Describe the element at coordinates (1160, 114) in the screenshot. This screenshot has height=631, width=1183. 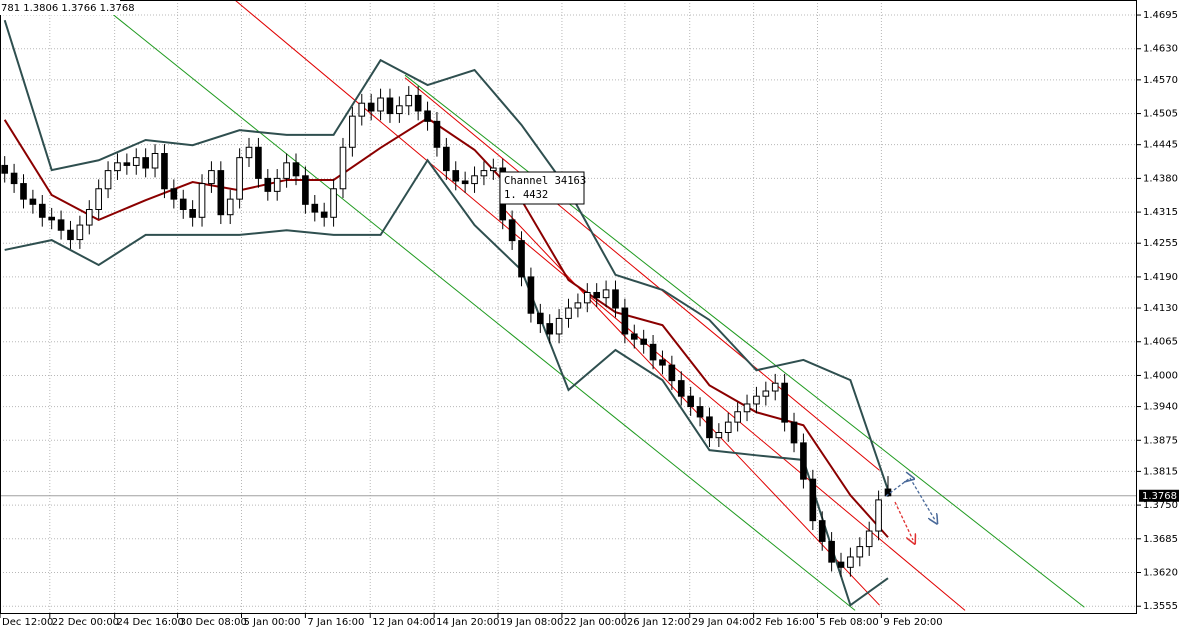
I see `y-tick-label: 1.4505` at that location.